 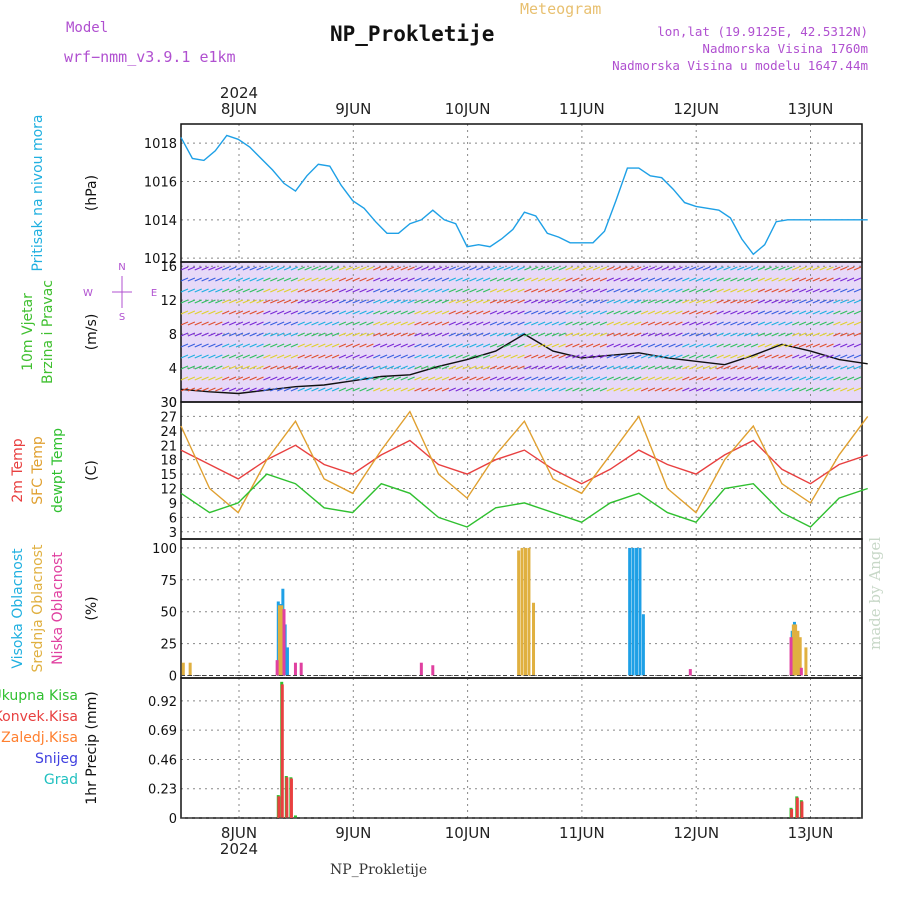 What do you see at coordinates (173, 335) in the screenshot?
I see `y-tick-label: 8` at bounding box center [173, 335].